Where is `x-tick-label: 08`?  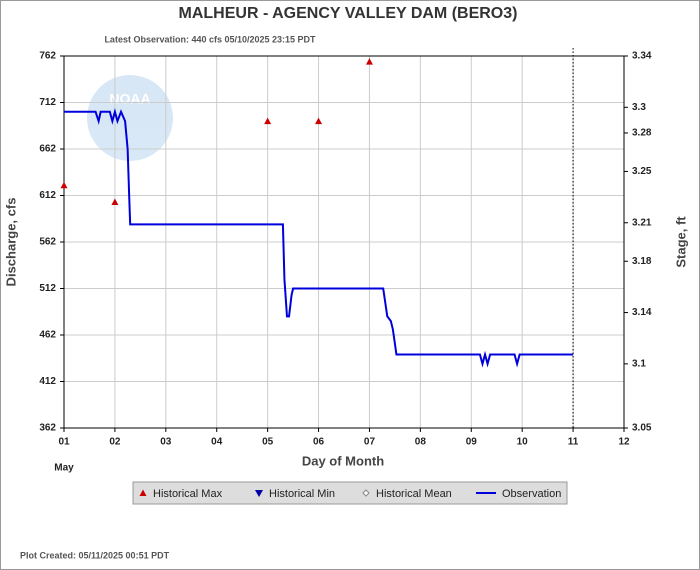 x-tick-label: 08 is located at coordinates (421, 442).